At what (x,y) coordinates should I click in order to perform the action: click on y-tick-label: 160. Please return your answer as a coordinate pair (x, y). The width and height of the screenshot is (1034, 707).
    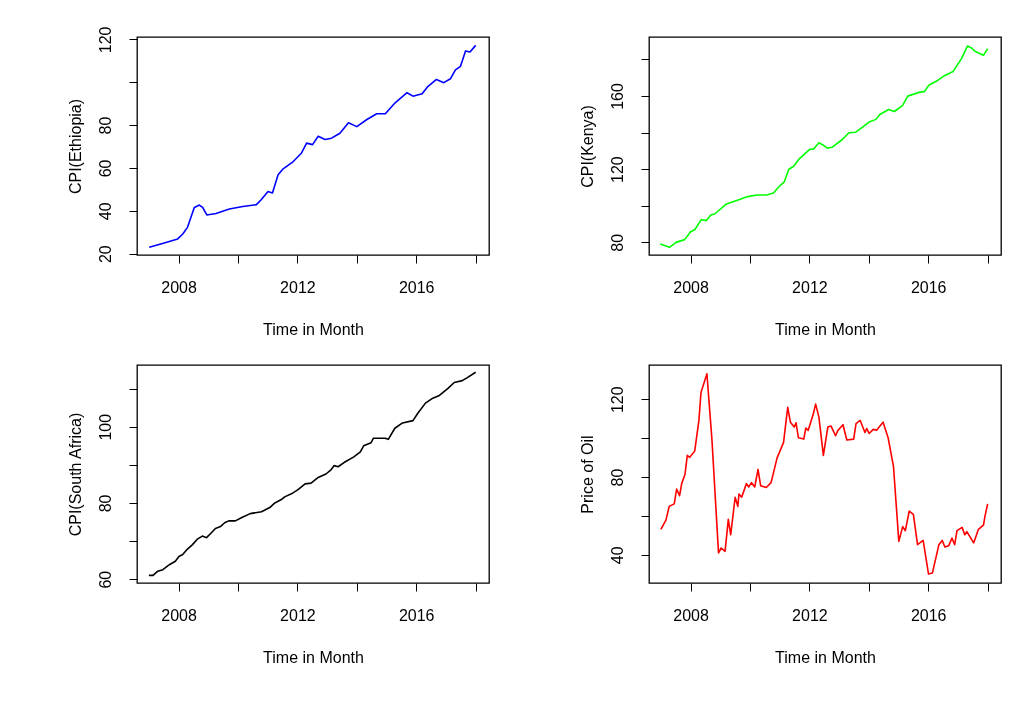
    Looking at the image, I should click on (617, 96).